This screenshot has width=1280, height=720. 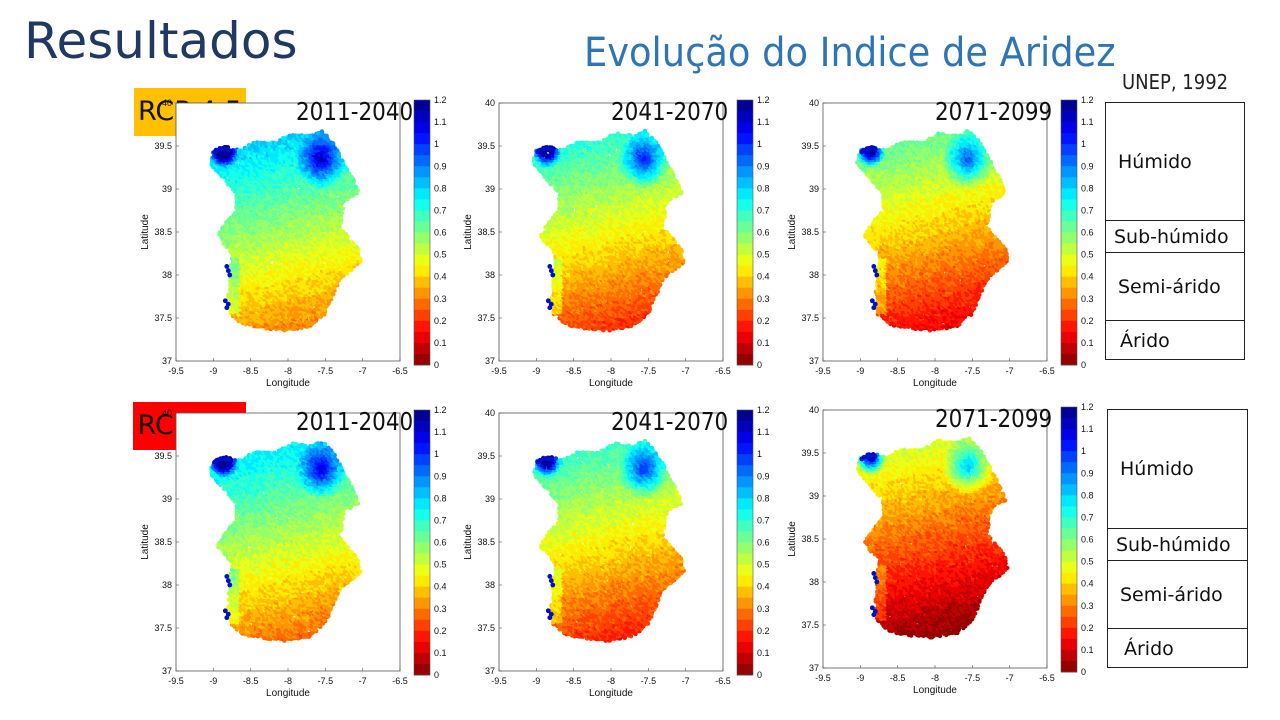 I want to click on x-tick-label: -6.5, so click(x=400, y=371).